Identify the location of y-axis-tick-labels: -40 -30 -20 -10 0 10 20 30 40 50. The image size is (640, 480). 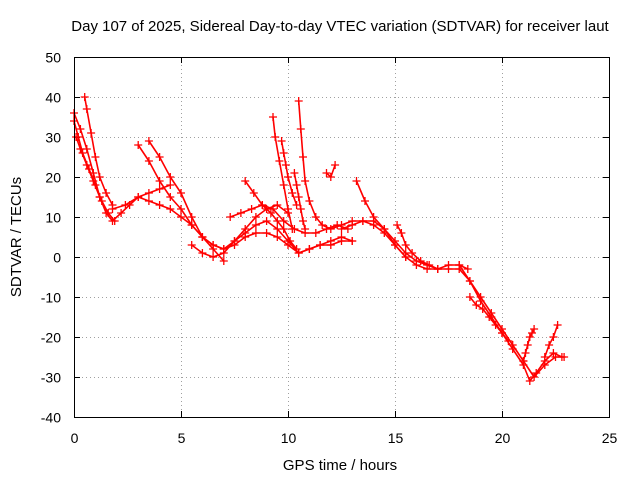
(51, 238).